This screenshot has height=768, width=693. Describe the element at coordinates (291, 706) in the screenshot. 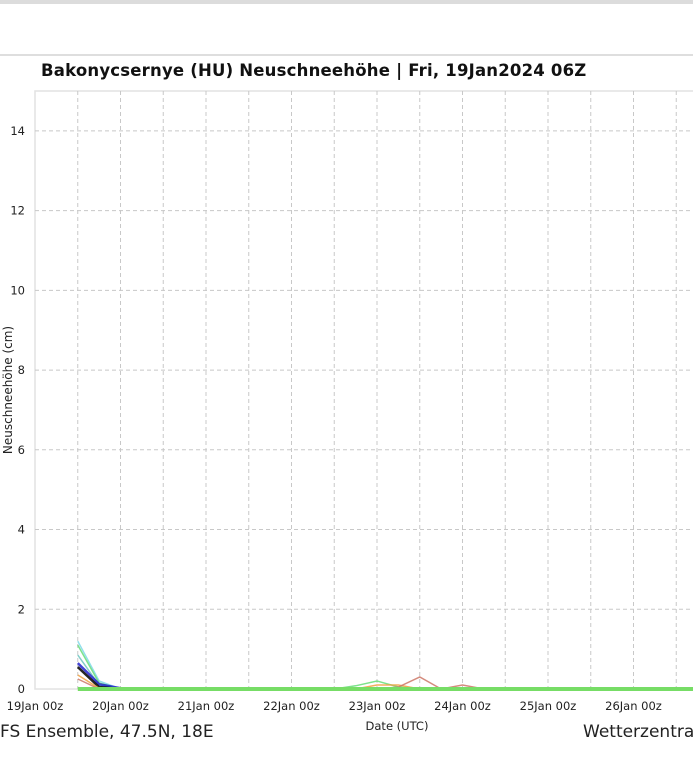

I see `x-tick-label: 22Jan 00z` at that location.